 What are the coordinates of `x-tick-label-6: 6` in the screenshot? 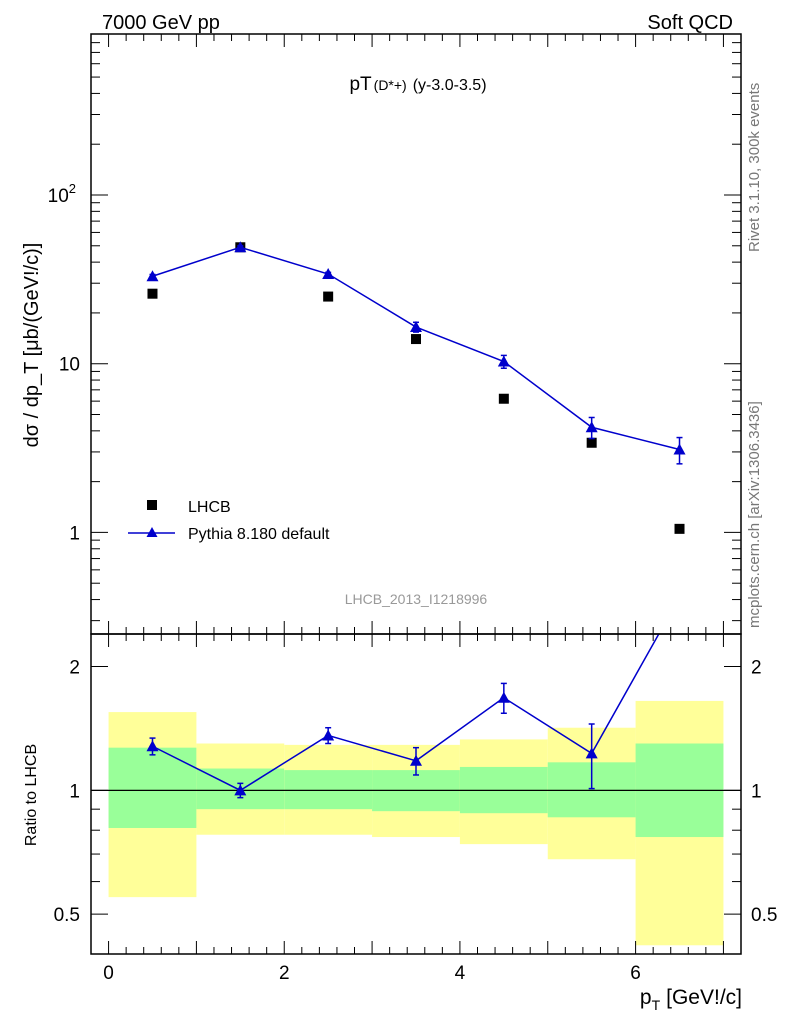 It's located at (635, 973).